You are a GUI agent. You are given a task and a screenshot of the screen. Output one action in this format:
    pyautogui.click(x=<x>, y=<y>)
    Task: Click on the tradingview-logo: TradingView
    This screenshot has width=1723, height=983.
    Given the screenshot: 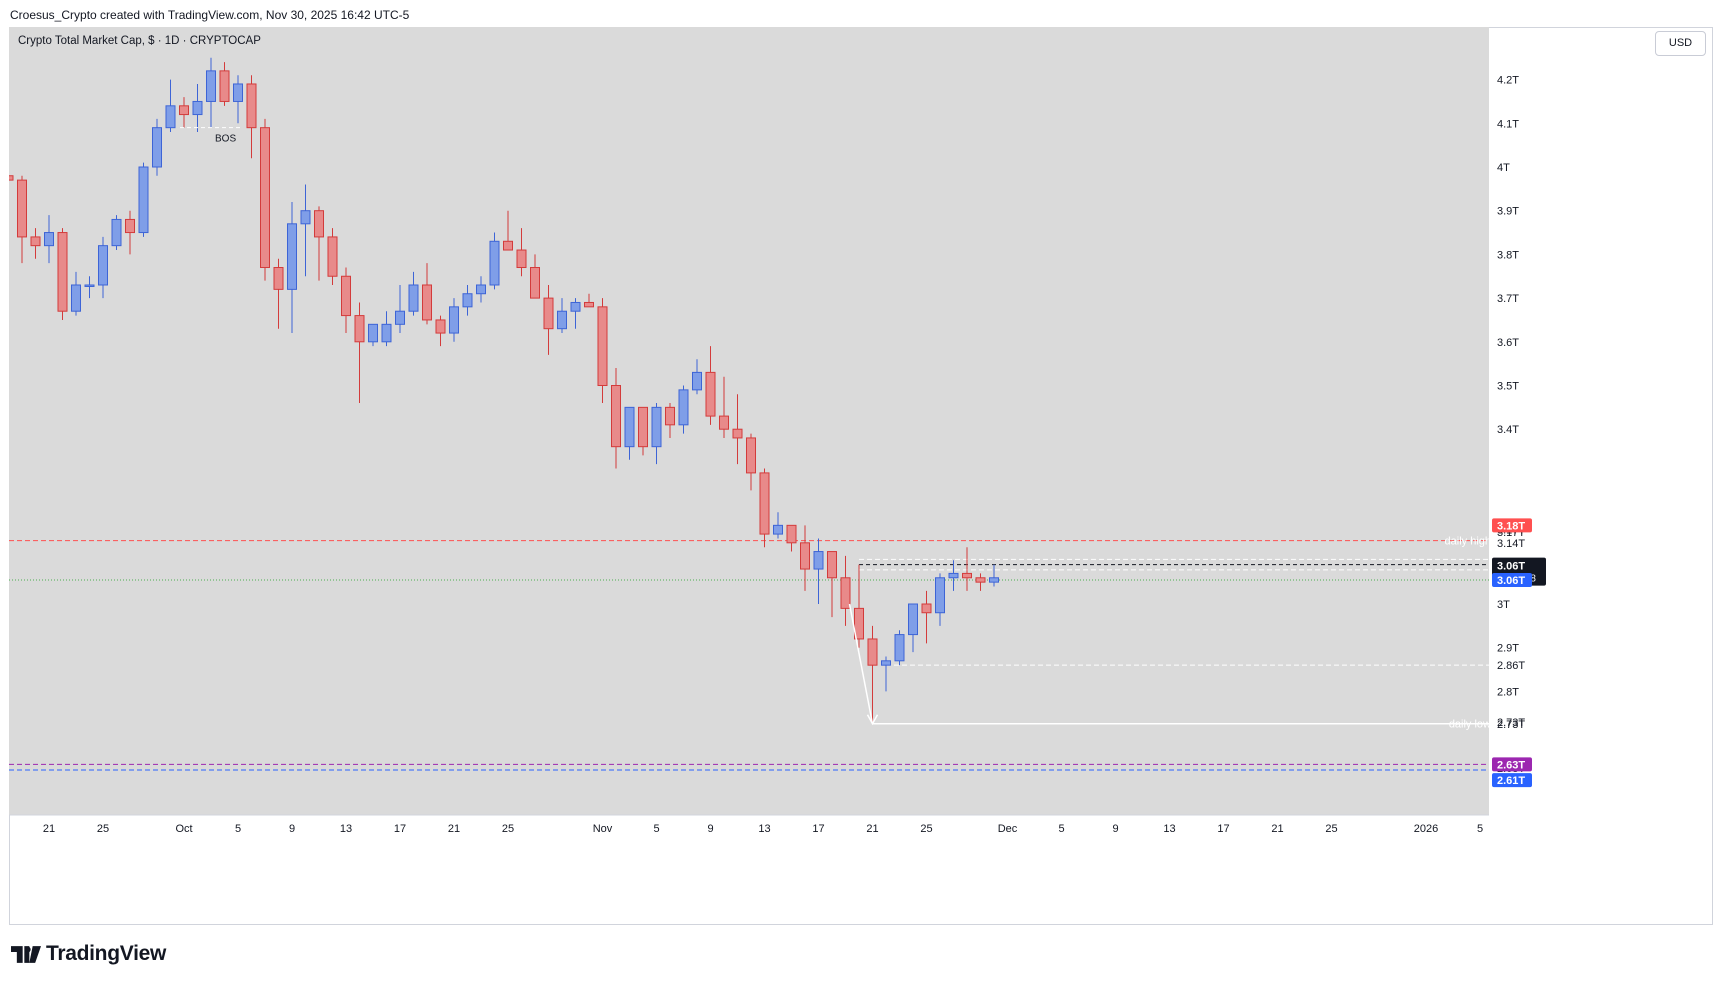 What is the action you would take?
    pyautogui.click(x=88, y=954)
    